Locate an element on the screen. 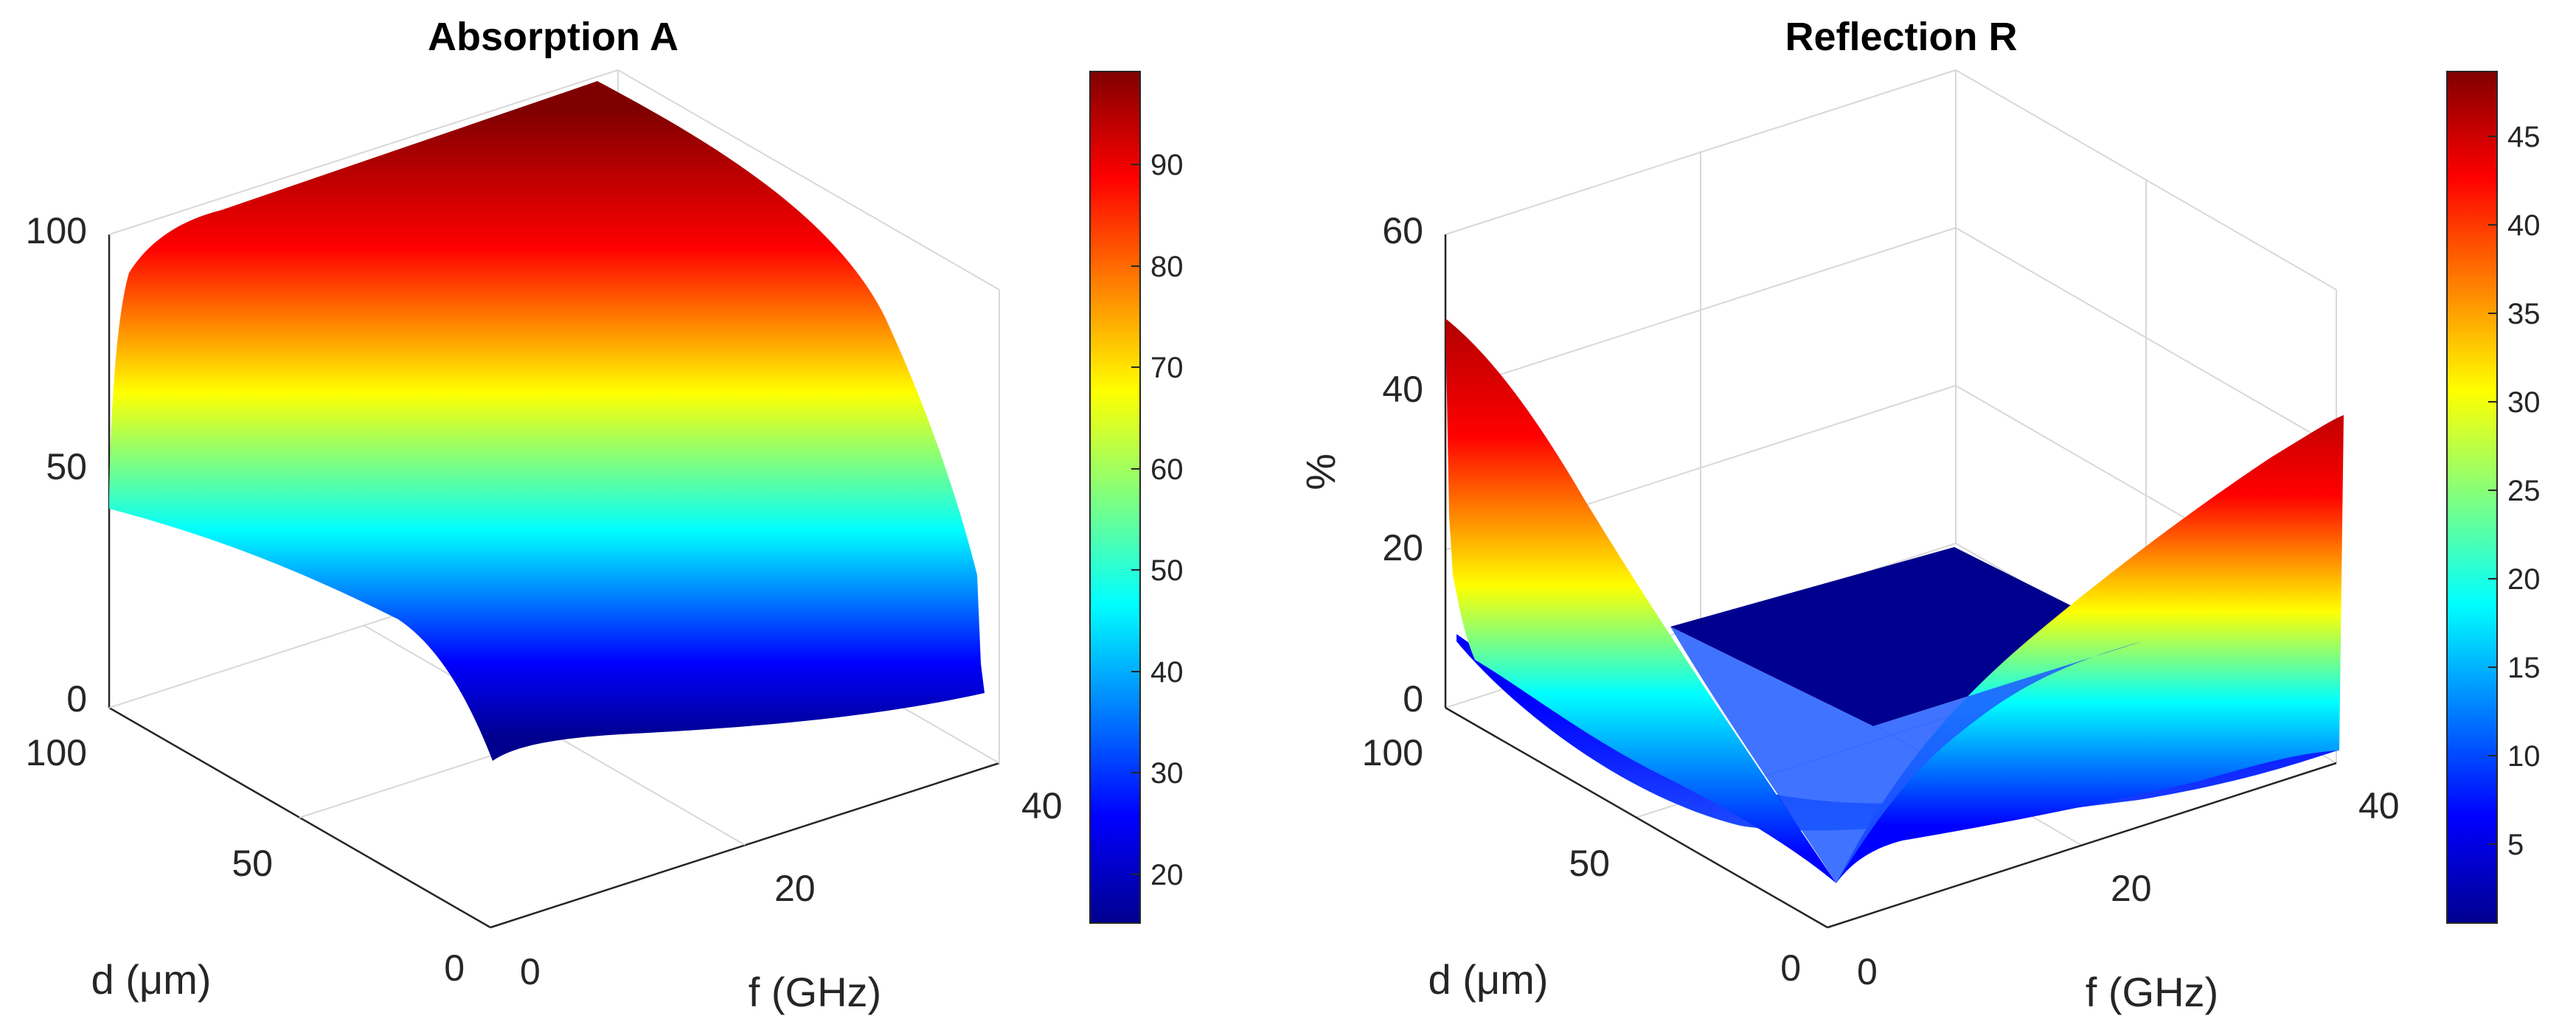 The height and width of the screenshot is (1027, 2576). z-axis-ticks: 100 50 0 is located at coordinates (56, 465).